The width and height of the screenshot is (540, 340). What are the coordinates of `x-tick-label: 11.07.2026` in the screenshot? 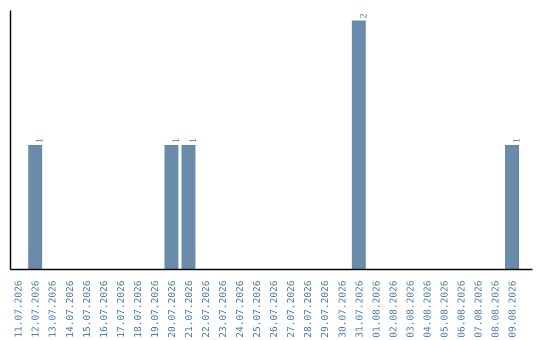 It's located at (19, 309).